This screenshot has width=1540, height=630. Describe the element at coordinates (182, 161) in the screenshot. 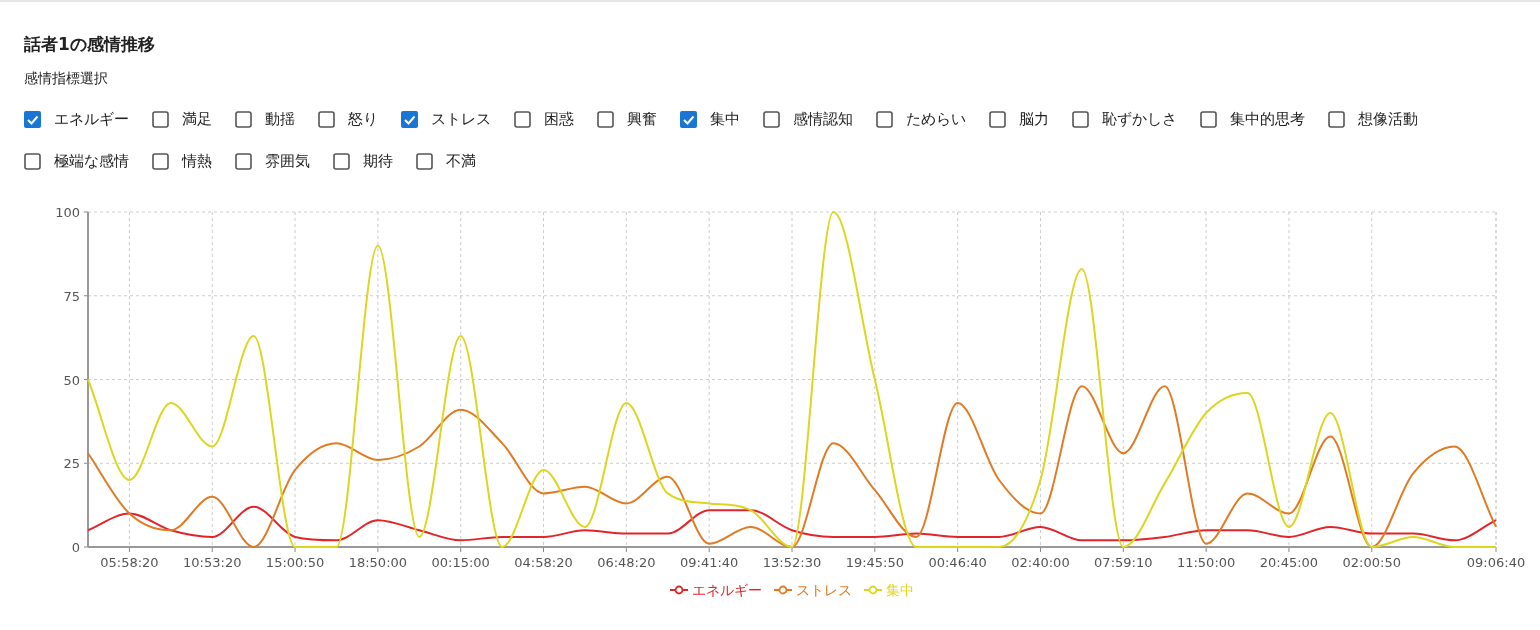

I see `checkbox: 情熱` at that location.